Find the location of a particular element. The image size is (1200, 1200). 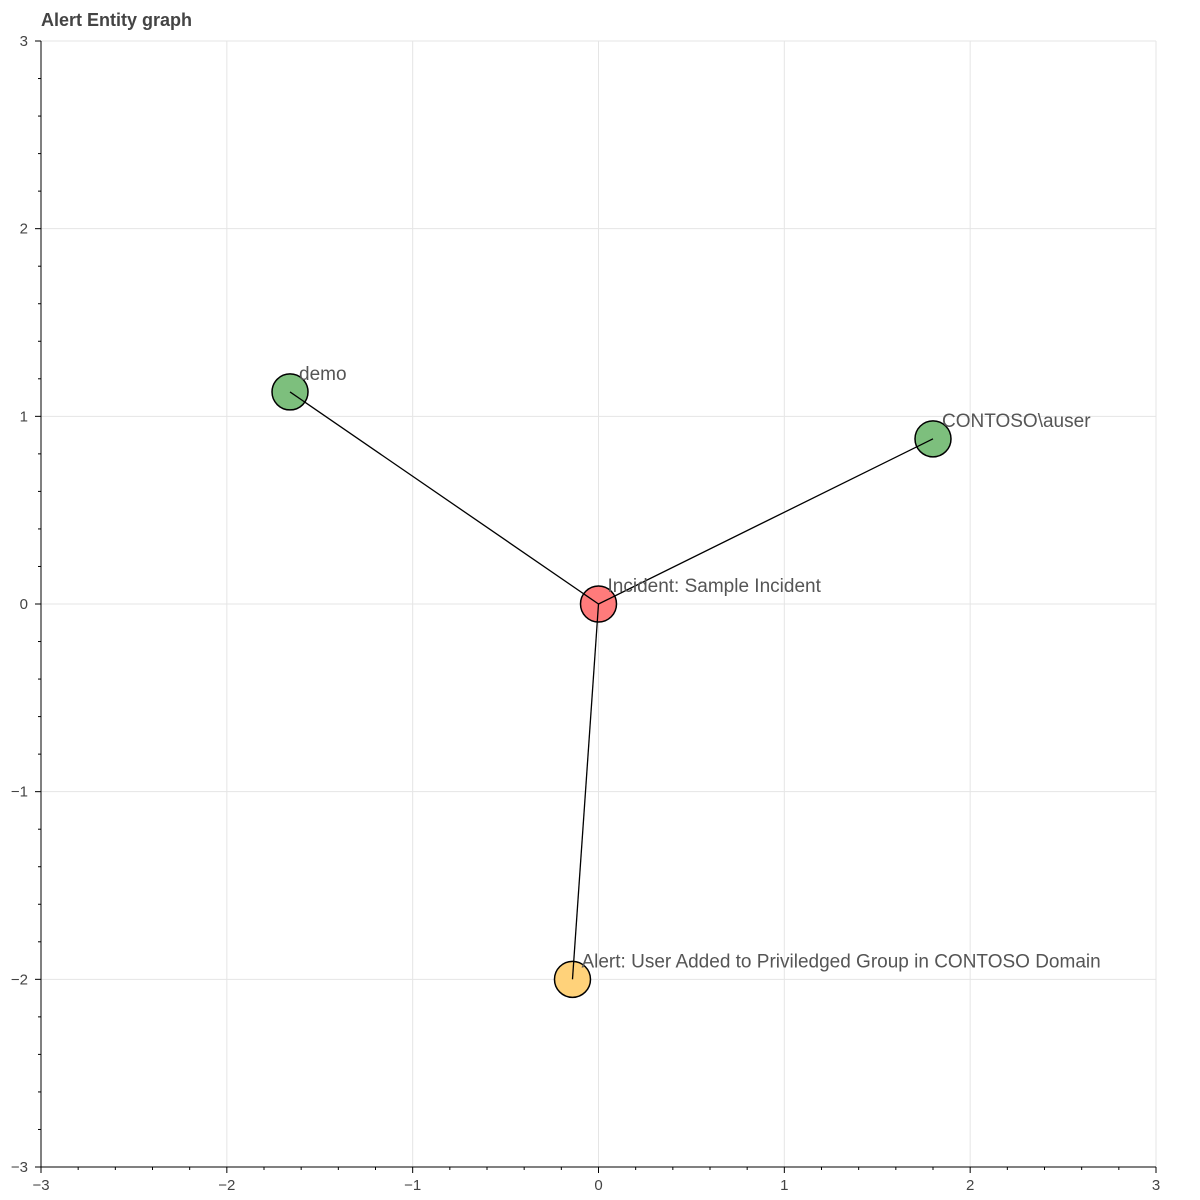

node-label-demo: demo is located at coordinates (323, 374).